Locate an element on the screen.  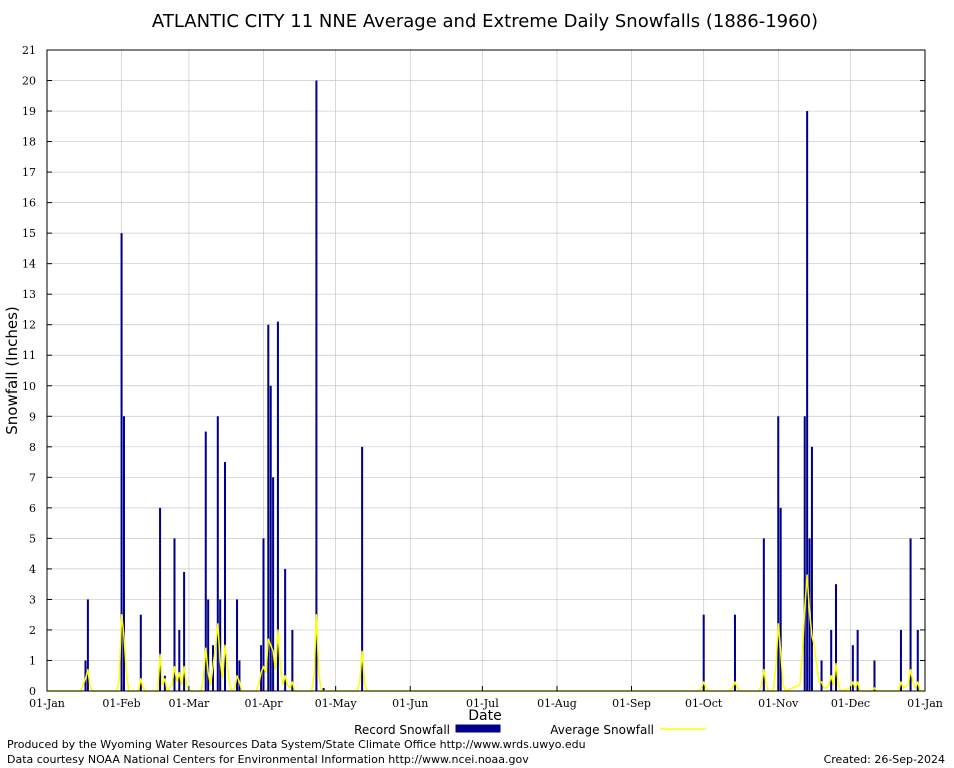
y-tick-label: 4 is located at coordinates (32, 569).